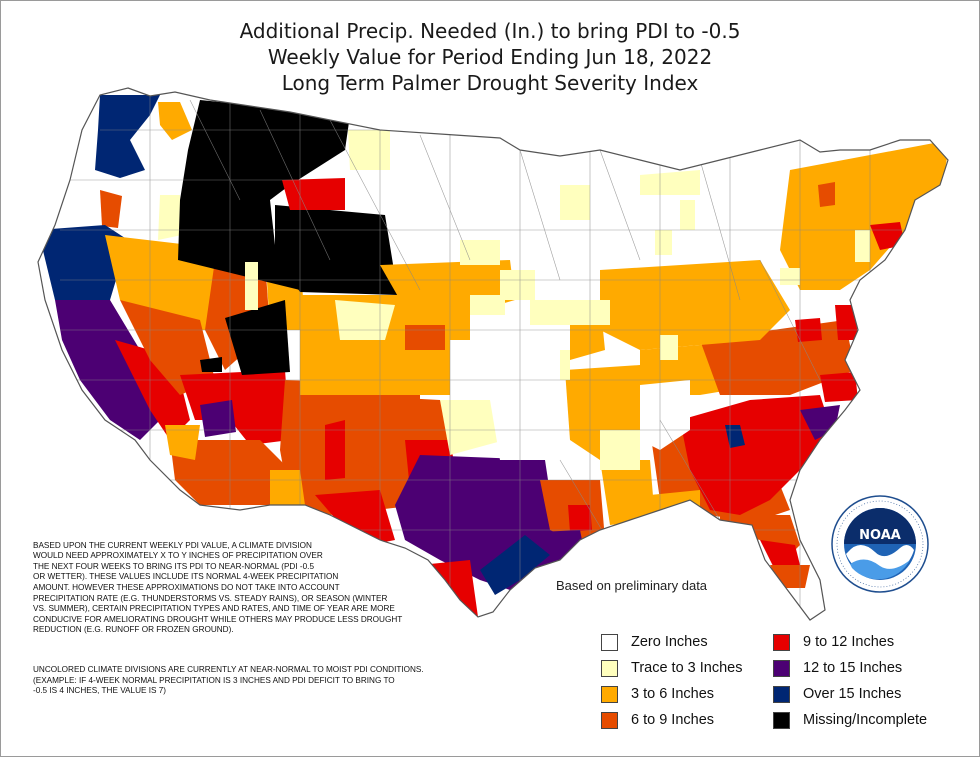 The image size is (980, 757). Describe the element at coordinates (170, 217) in the screenshot. I see `region-oregon-east` at that location.